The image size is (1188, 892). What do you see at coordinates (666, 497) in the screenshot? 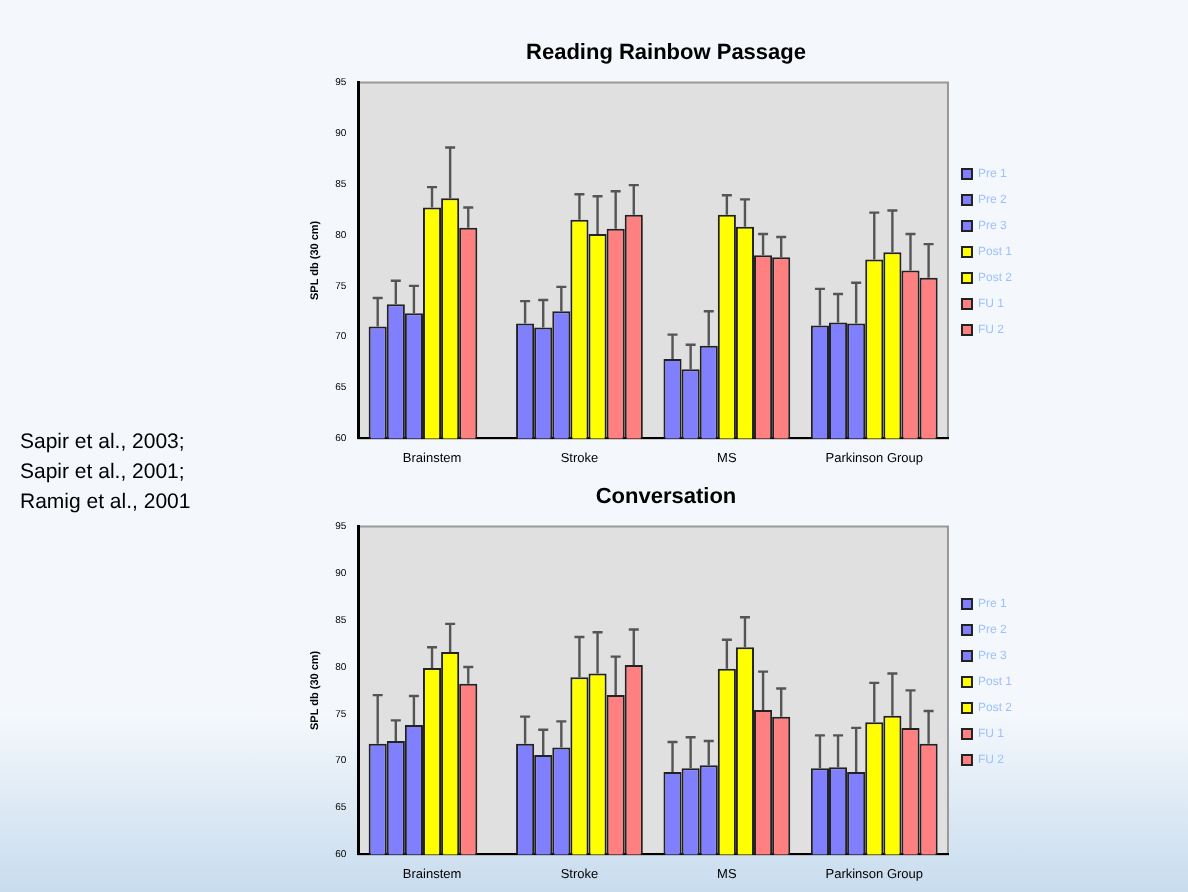
I see `chart-title: Conversation` at bounding box center [666, 497].